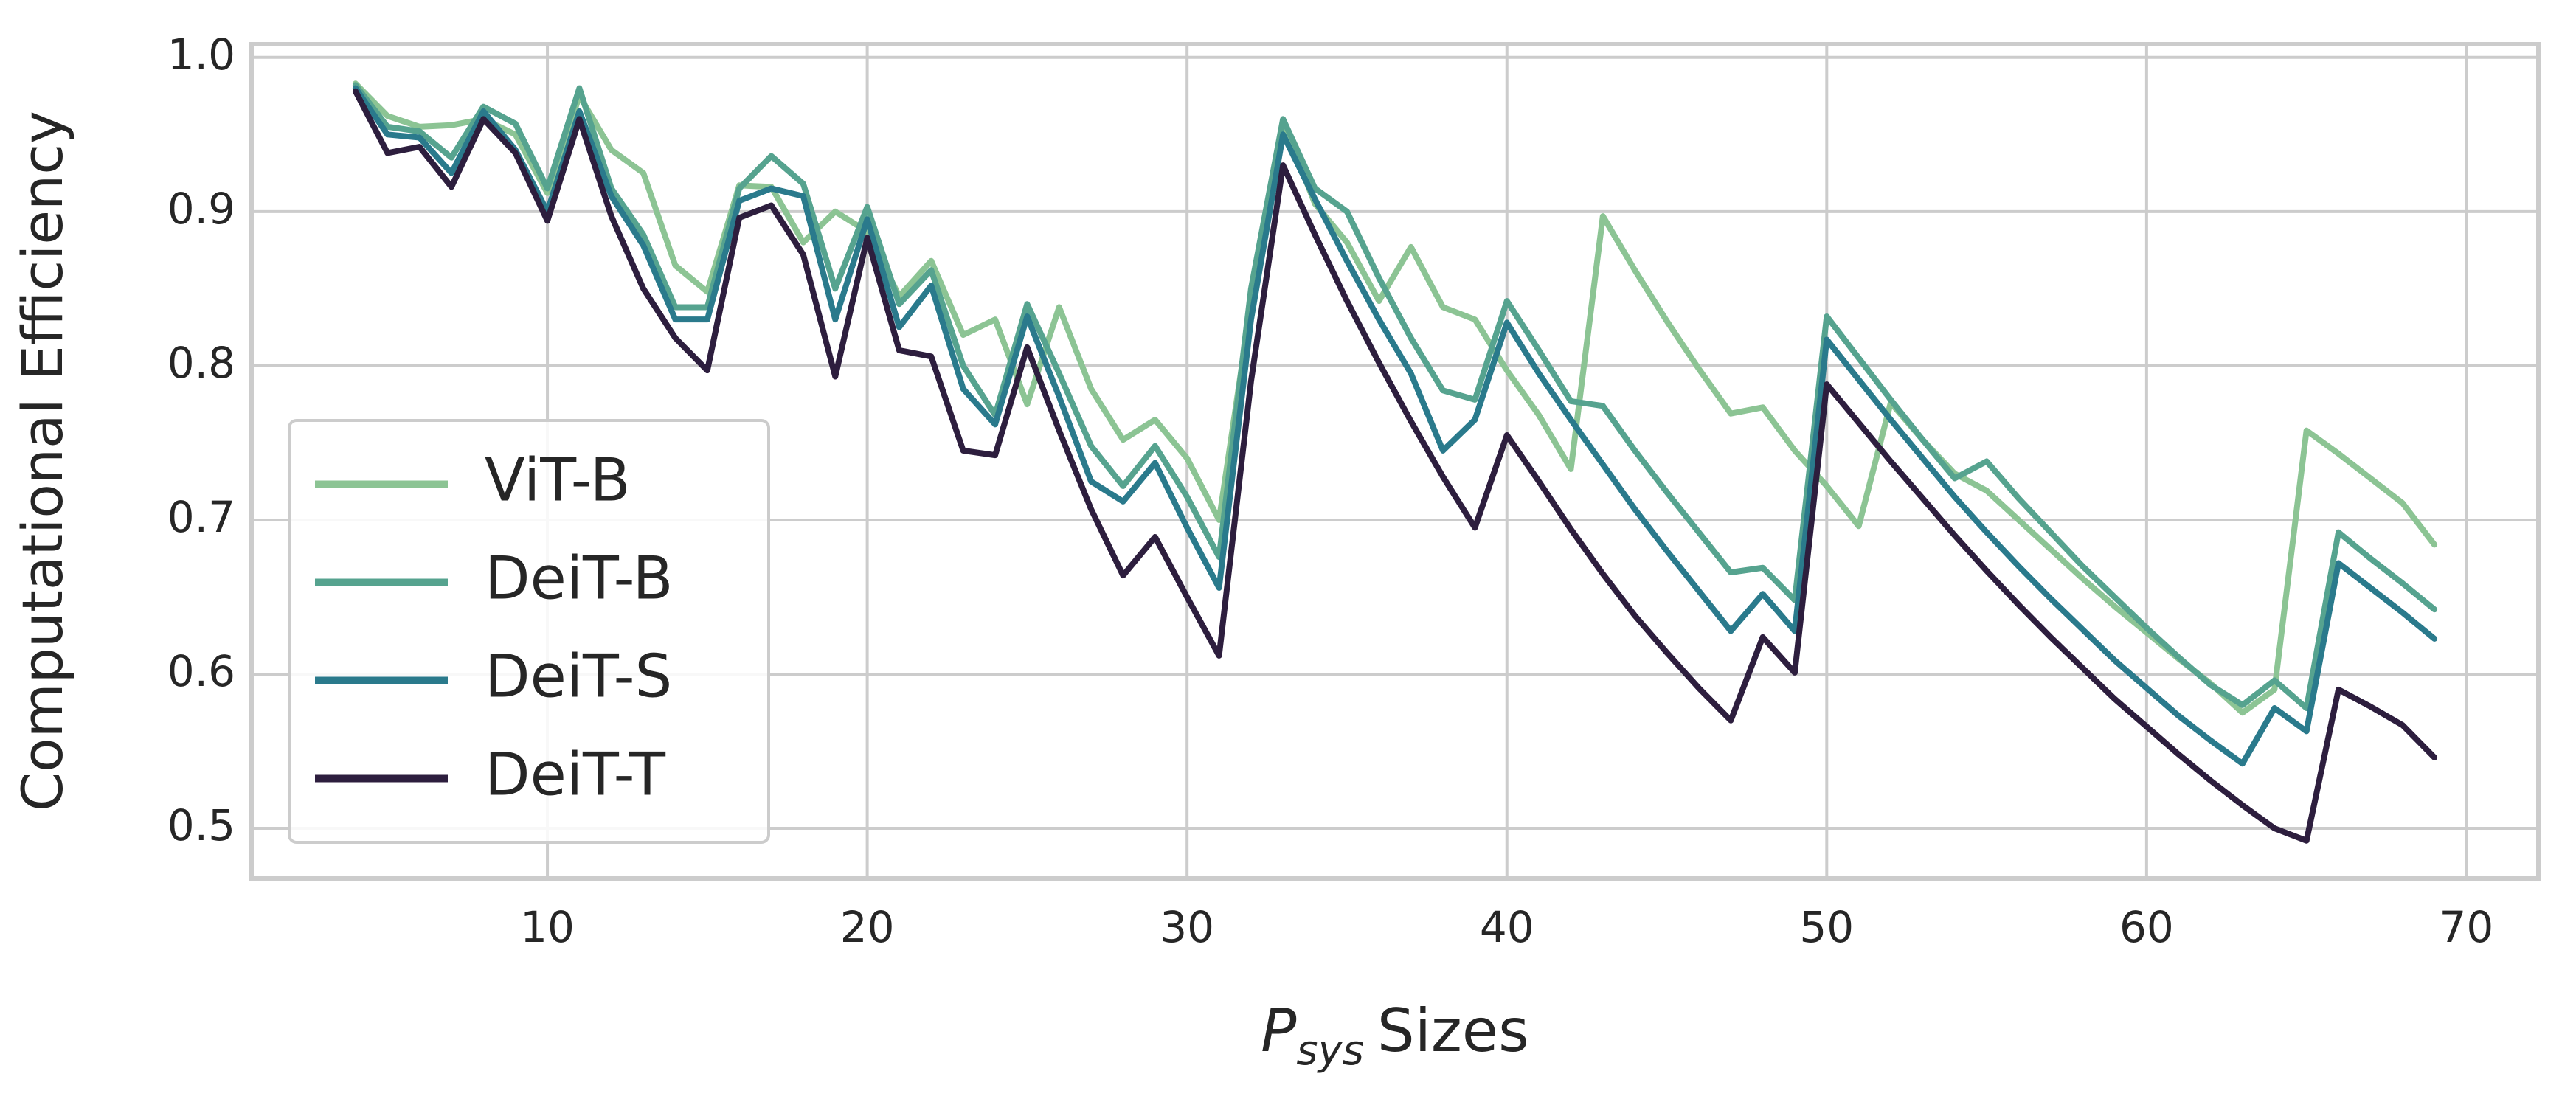 This screenshot has height=1116, width=2576. What do you see at coordinates (576, 774) in the screenshot?
I see `legend-label: DeiT-T` at bounding box center [576, 774].